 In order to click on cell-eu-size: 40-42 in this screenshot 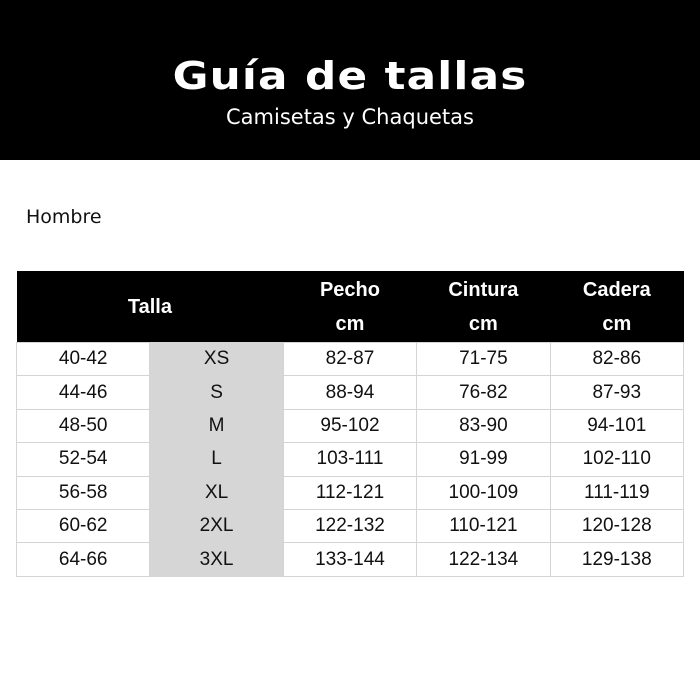, I will do `click(83, 359)`.